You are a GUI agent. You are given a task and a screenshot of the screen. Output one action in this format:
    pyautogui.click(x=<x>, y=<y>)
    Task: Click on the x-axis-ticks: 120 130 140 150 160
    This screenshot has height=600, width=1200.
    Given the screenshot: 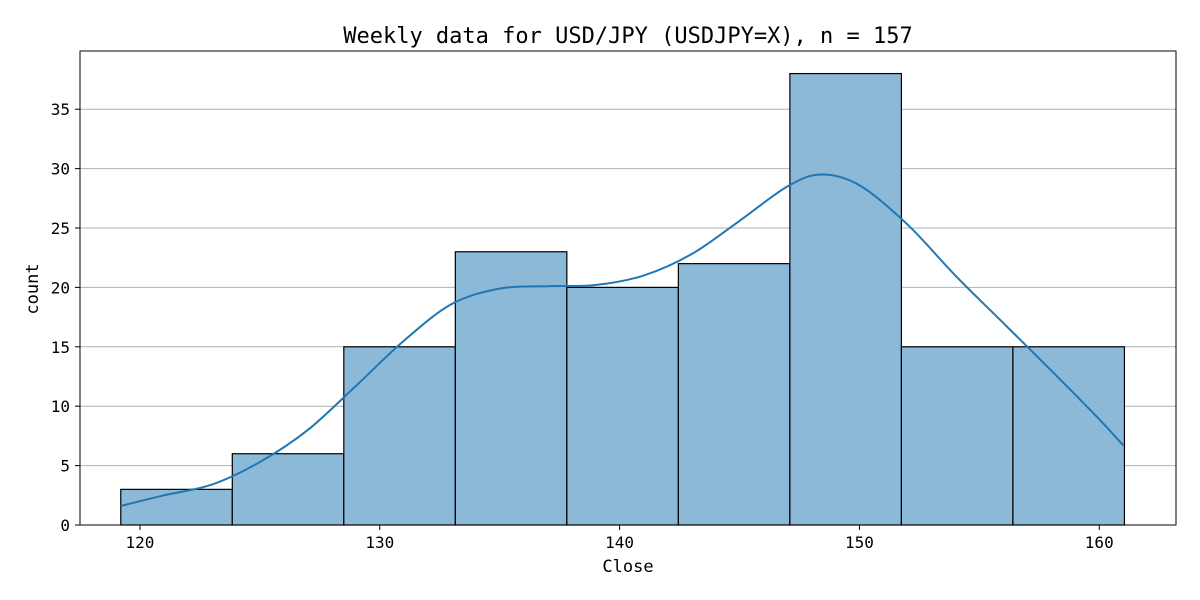 What is the action you would take?
    pyautogui.click(x=620, y=538)
    